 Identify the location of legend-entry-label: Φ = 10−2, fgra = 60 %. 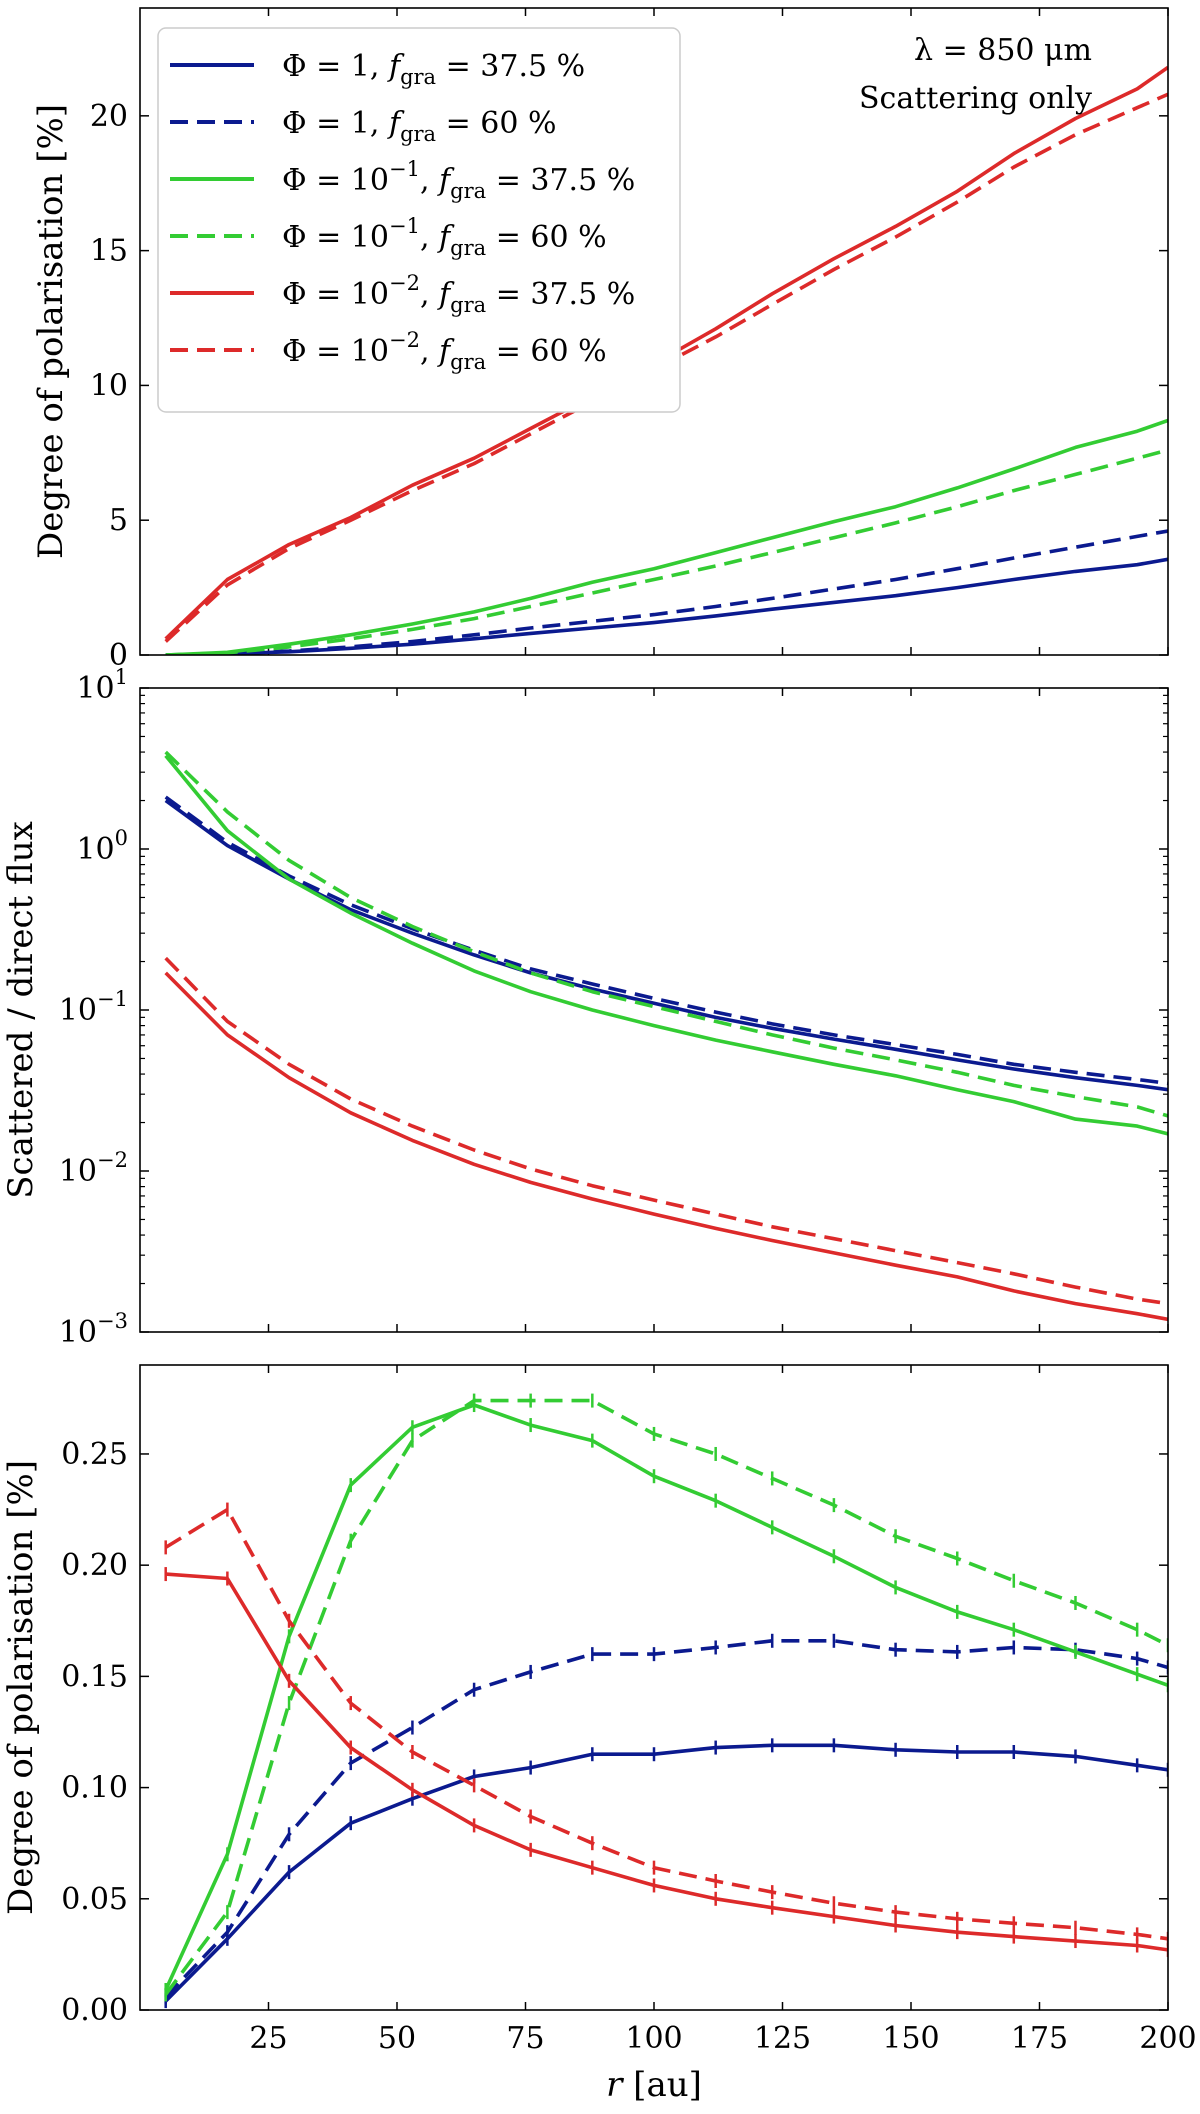
(444, 351).